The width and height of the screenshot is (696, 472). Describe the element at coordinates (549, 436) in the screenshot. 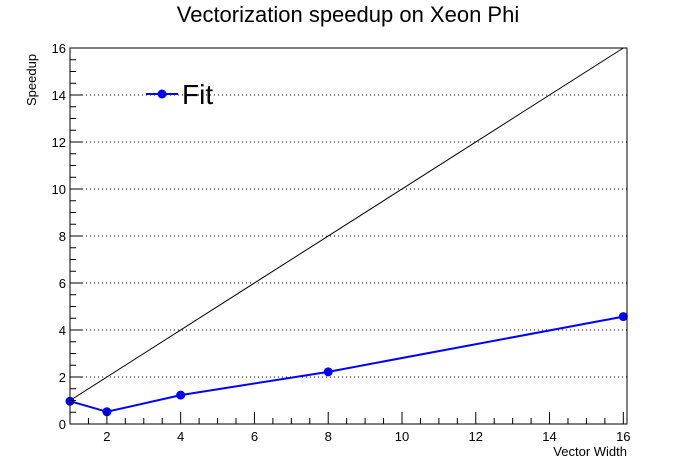

I see `x-tick-label: 14` at that location.